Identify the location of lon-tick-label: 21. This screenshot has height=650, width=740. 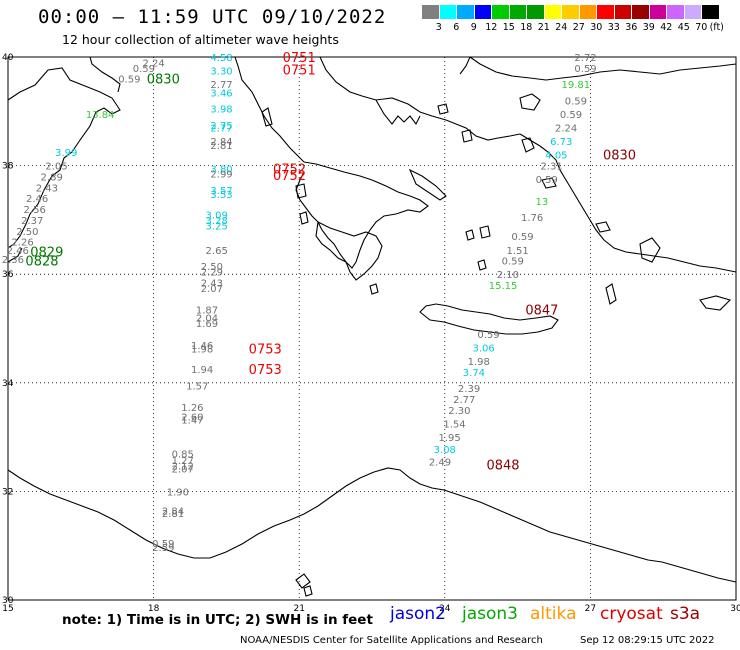
(298, 609).